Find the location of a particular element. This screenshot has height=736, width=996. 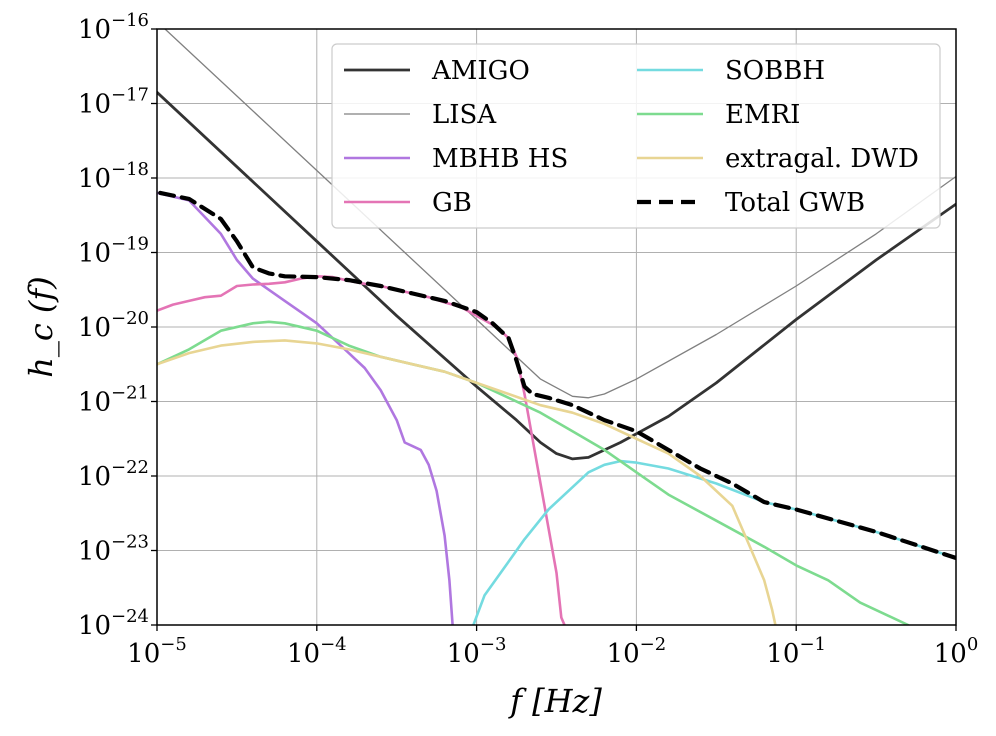

x-tick-label: 10⁻⁵ is located at coordinates (157, 651).